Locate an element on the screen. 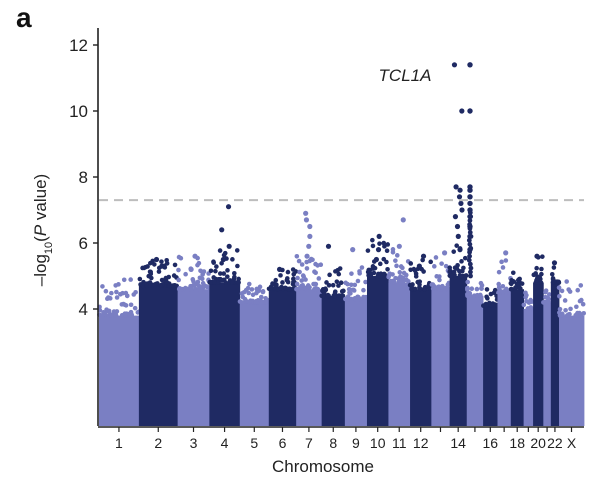 This screenshot has height=484, width=610. chromosome-12-points is located at coordinates (420, 339).